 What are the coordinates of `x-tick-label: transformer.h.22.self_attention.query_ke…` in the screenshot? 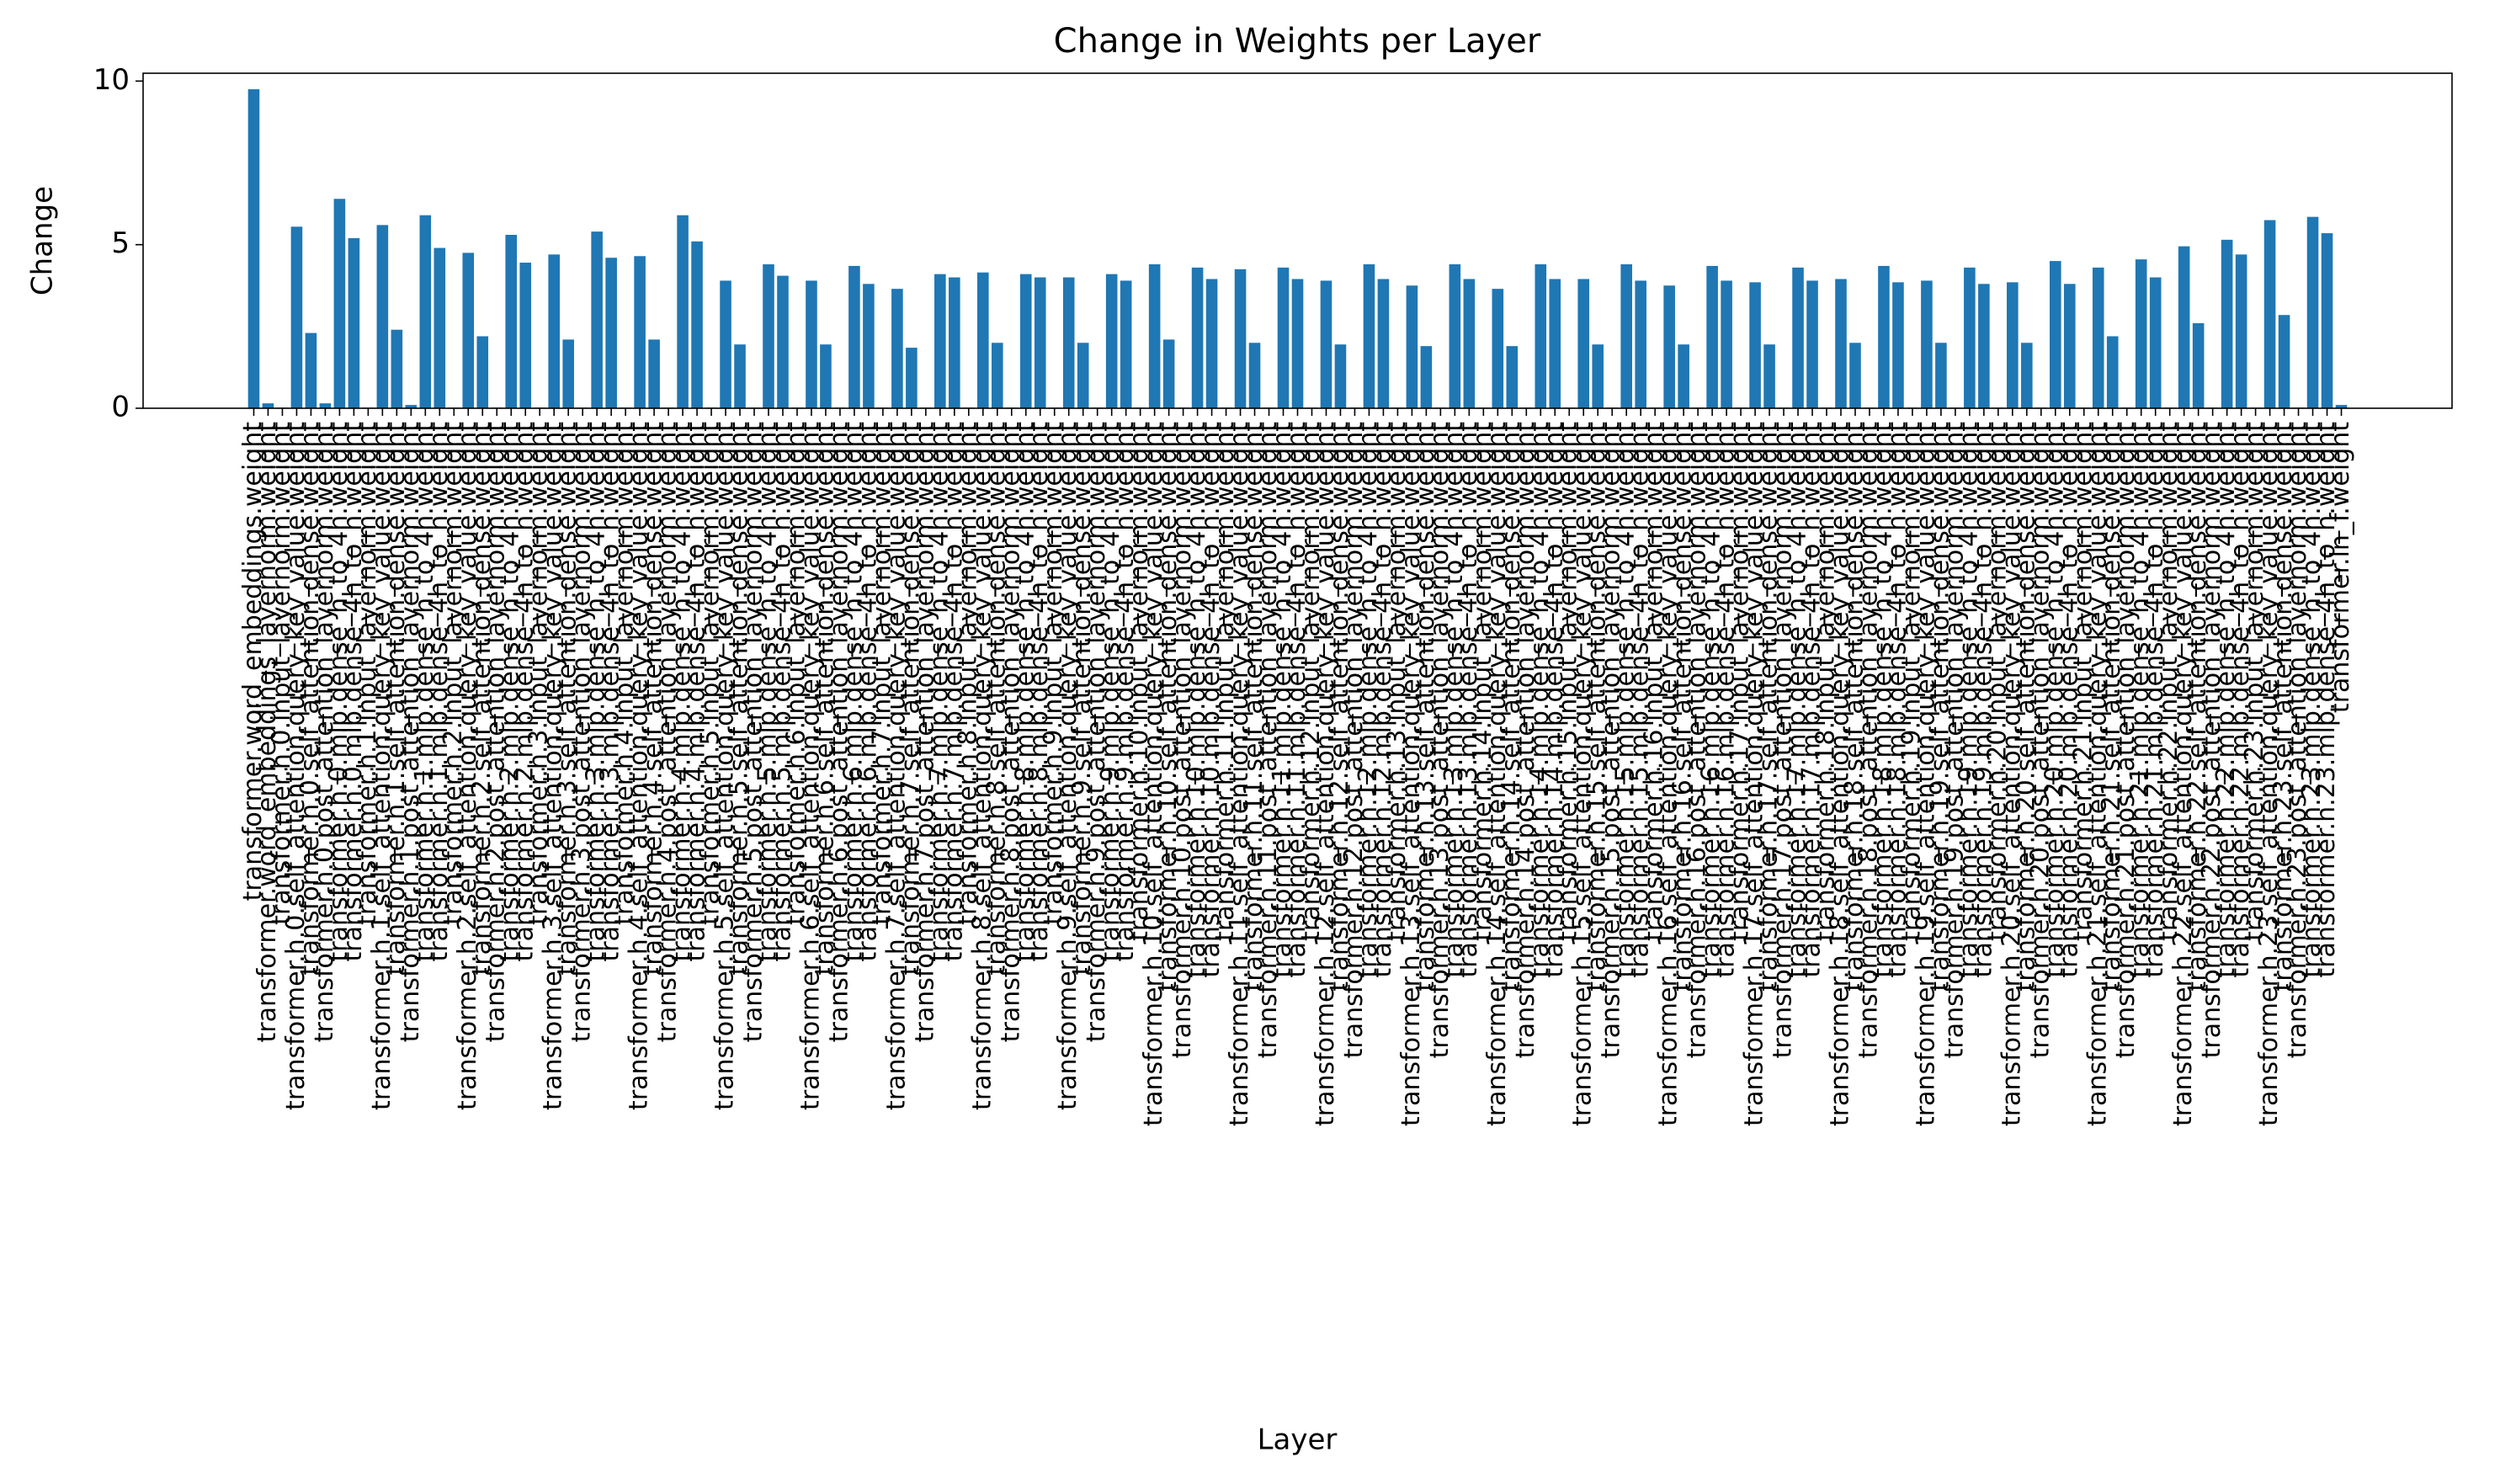 It's located at (2183, 774).